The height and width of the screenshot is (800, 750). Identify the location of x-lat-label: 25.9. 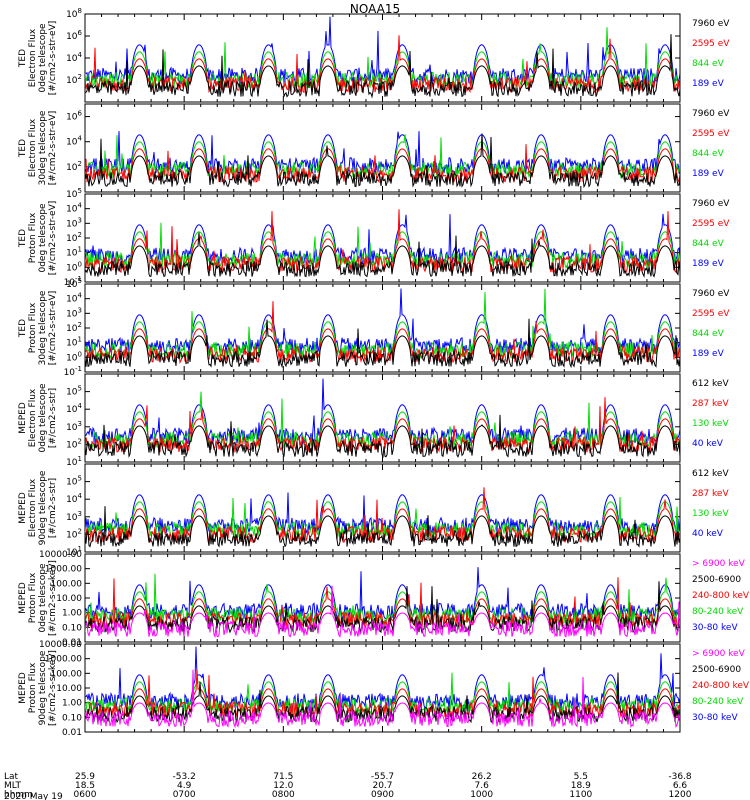
(85, 777).